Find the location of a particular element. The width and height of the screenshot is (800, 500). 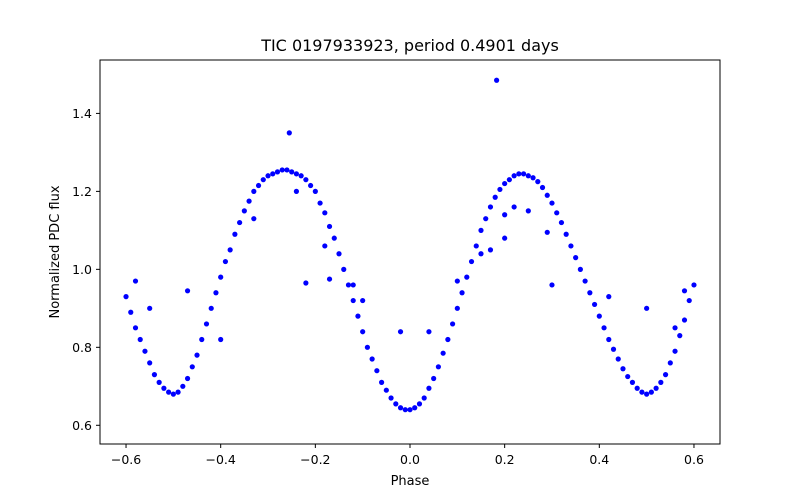

x-tick-label: 0.2 is located at coordinates (505, 459).